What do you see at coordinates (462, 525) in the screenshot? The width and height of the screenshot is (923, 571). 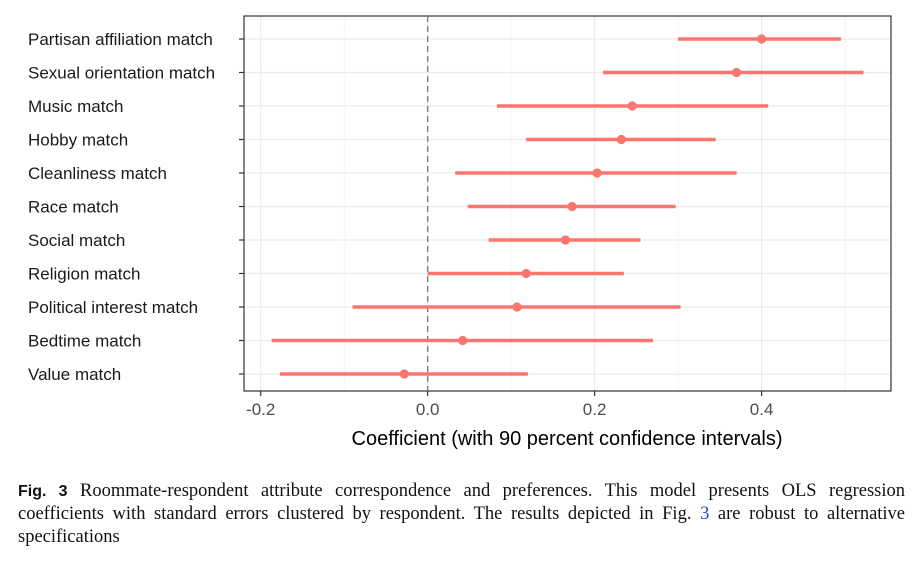 I see `caption-text-end: are robust to alternative specifications` at bounding box center [462, 525].